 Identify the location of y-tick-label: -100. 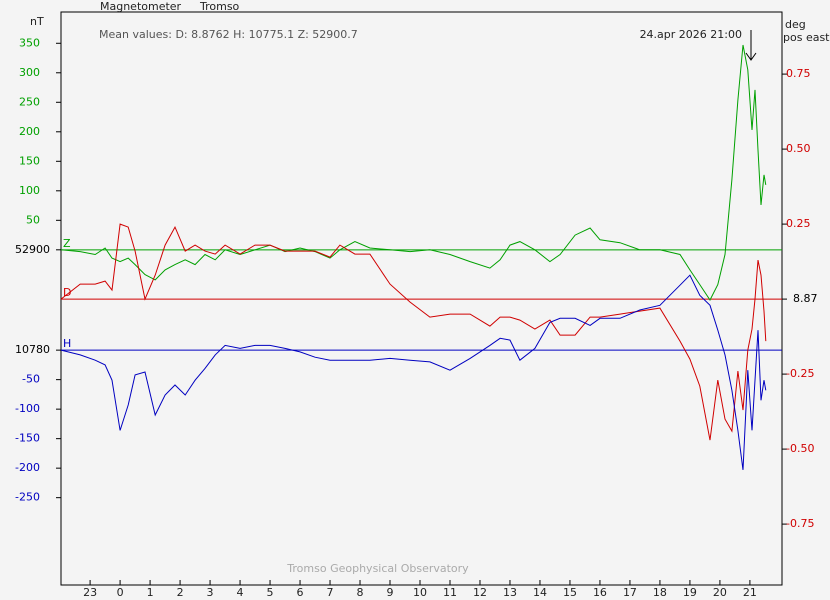
(27, 408).